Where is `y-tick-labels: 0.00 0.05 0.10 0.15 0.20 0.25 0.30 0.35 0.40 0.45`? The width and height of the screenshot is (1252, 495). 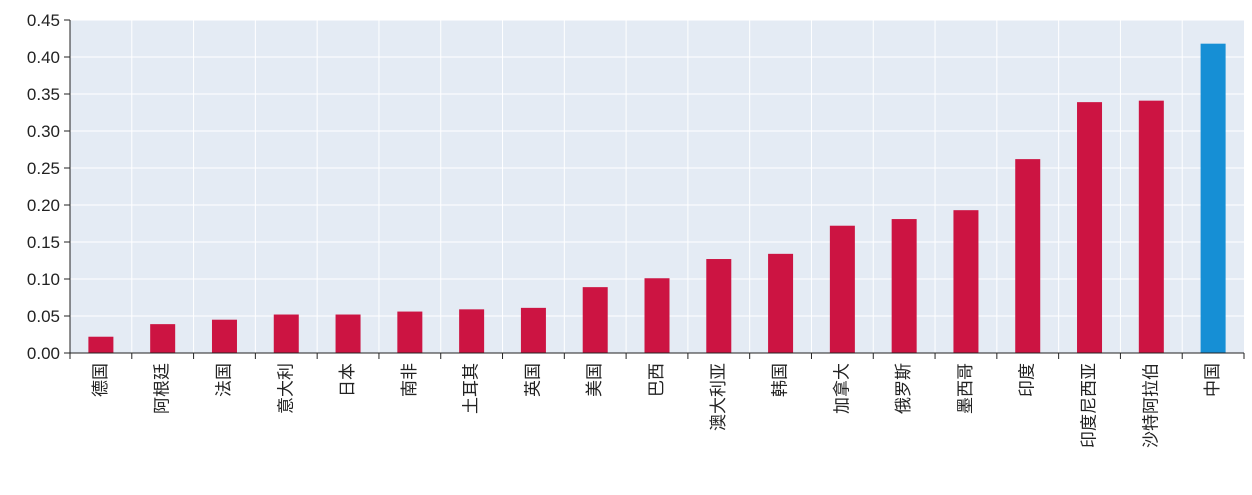 y-tick-labels: 0.00 0.05 0.10 0.15 0.20 0.25 0.30 0.35 0.40 0.45 is located at coordinates (43, 187).